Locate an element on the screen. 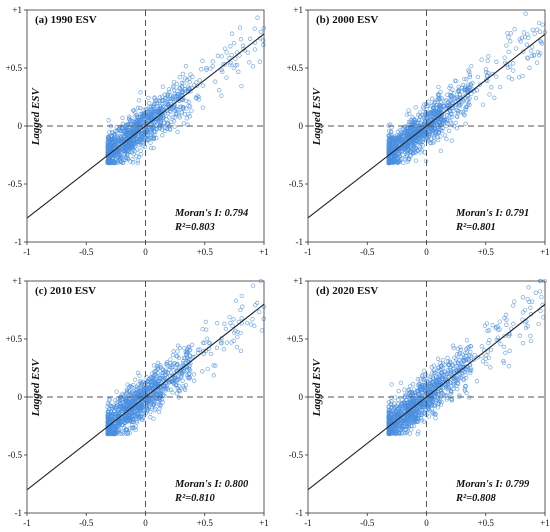 The width and height of the screenshot is (550, 532). y-tick-label: +1 is located at coordinates (17, 281).